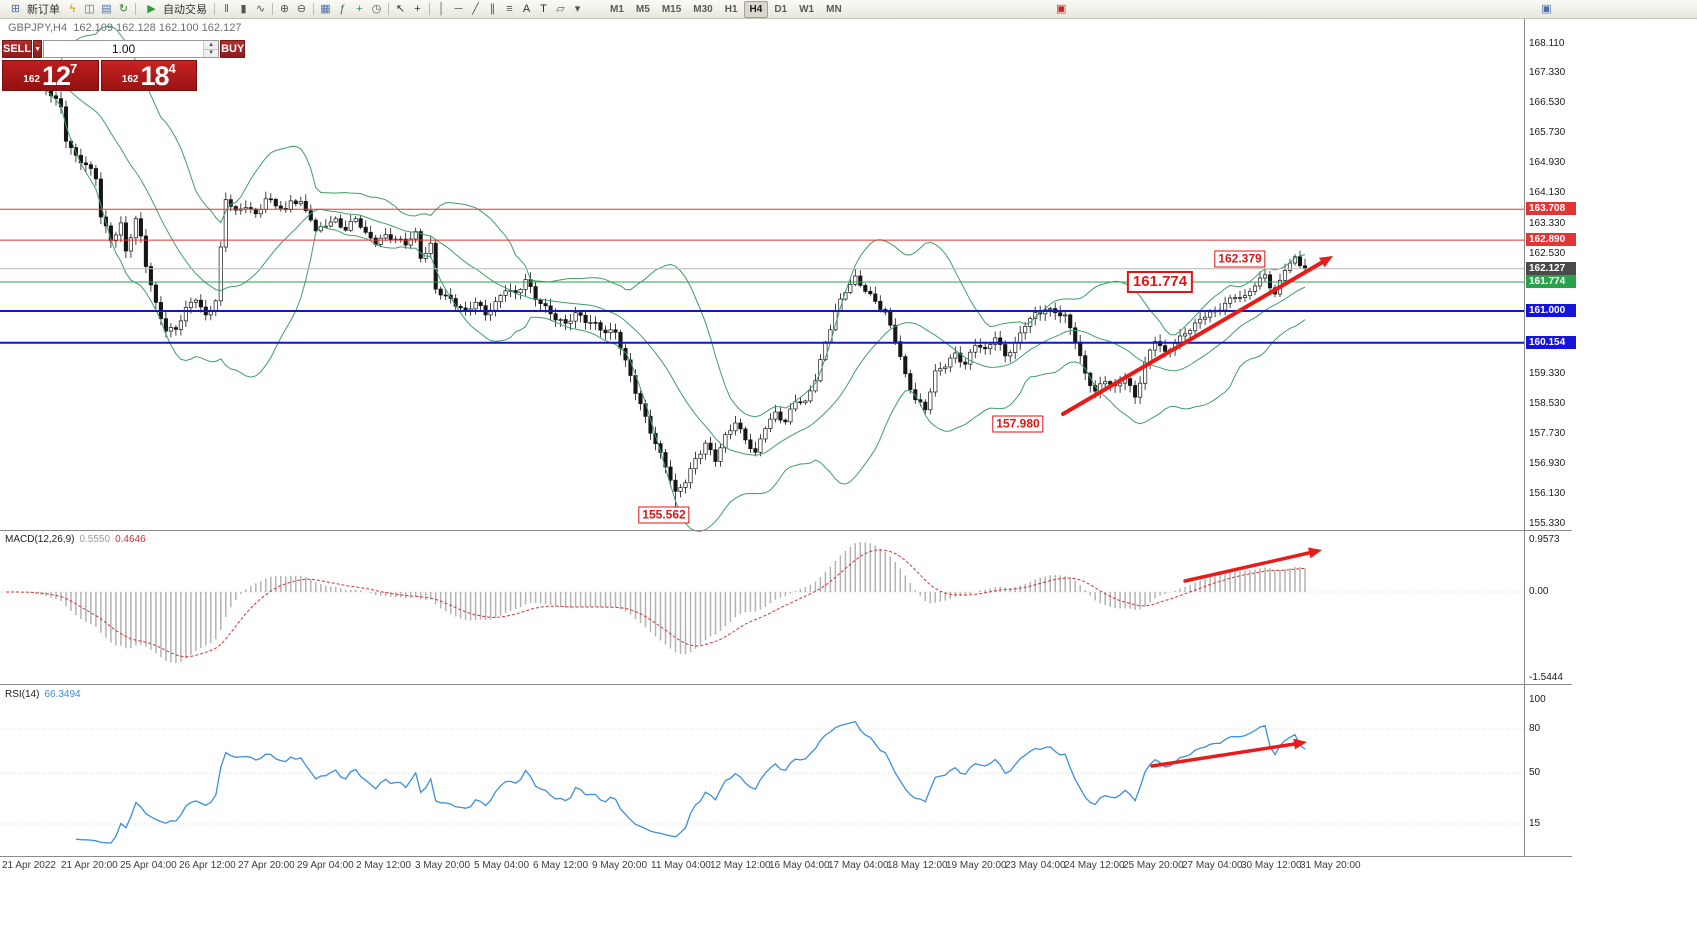 Image resolution: width=1697 pixels, height=940 pixels. Describe the element at coordinates (1271, 865) in the screenshot. I see `time-label: 30 May 12:00` at that location.